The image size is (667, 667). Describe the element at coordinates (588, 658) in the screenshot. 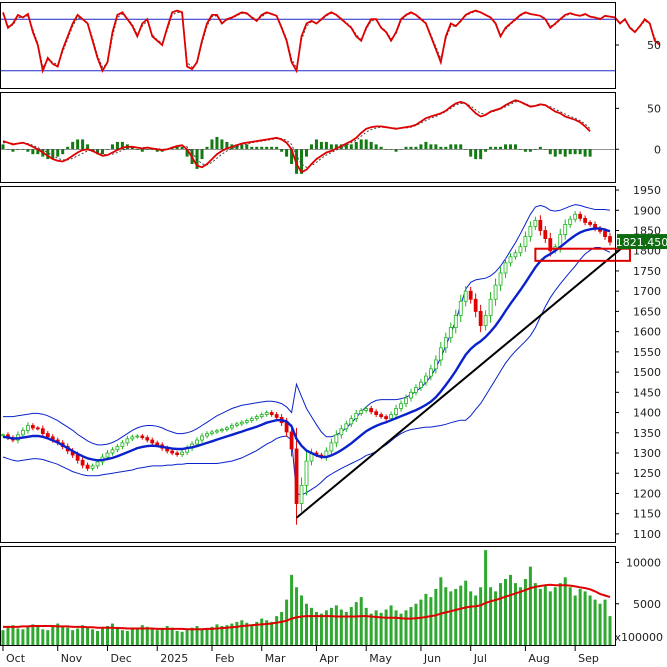

I see `x-axis-month-label-Sep: Sep` at that location.